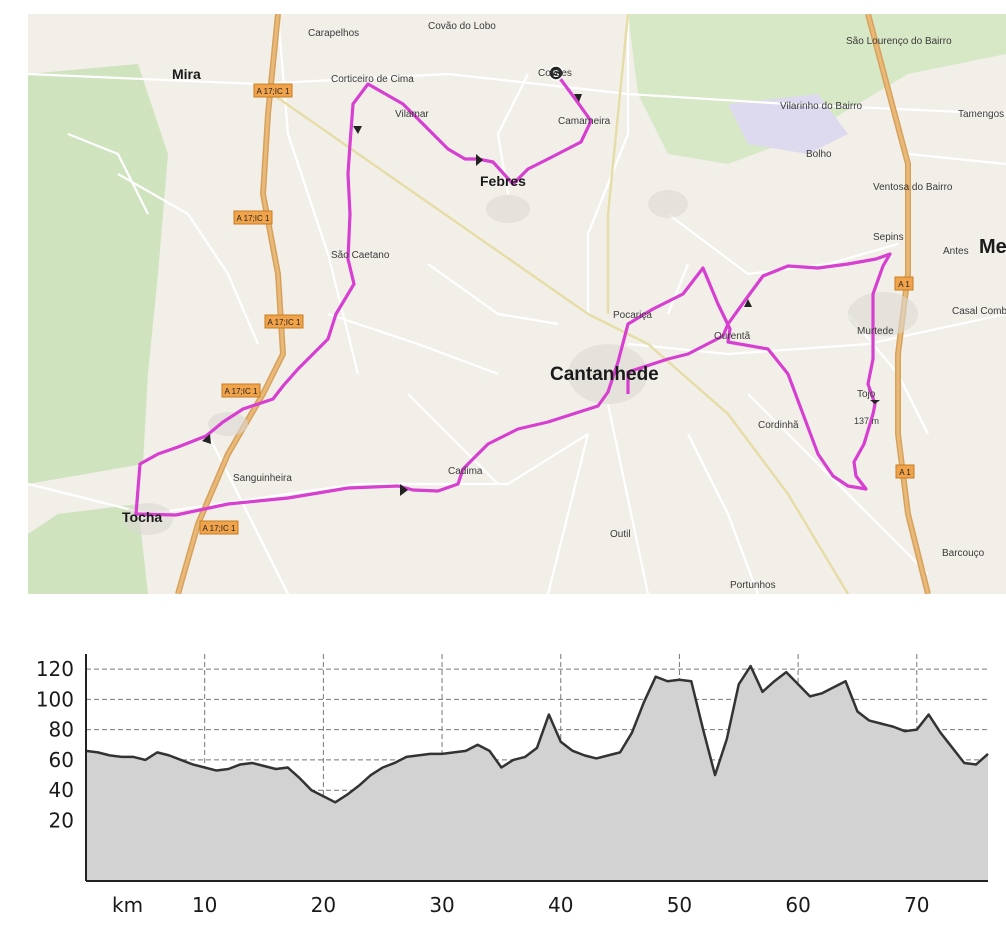 This screenshot has height=927, width=1006. Describe the element at coordinates (981, 114) in the screenshot. I see `place-label: Tamengos` at that location.